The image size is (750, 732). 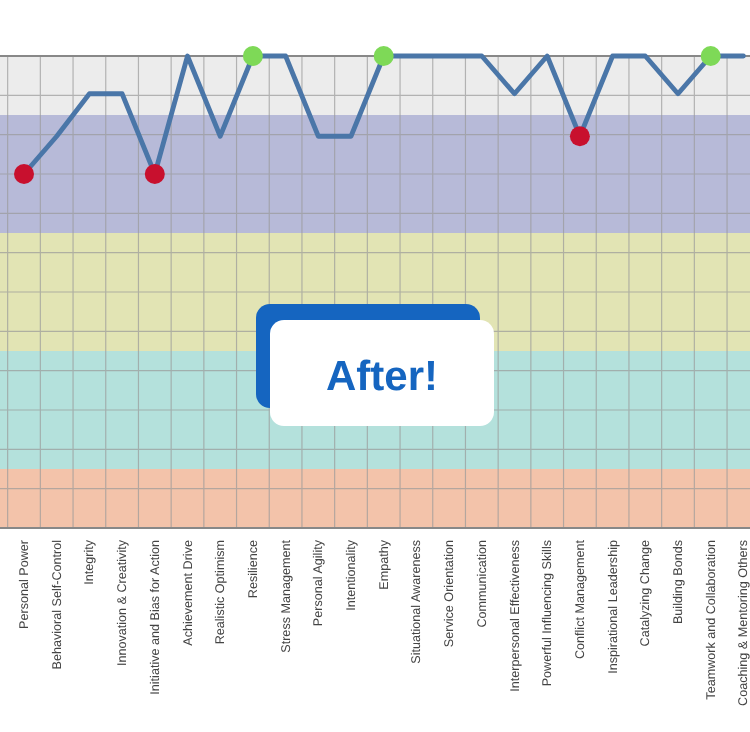 What do you see at coordinates (382, 377) in the screenshot?
I see `annotation: After!` at bounding box center [382, 377].